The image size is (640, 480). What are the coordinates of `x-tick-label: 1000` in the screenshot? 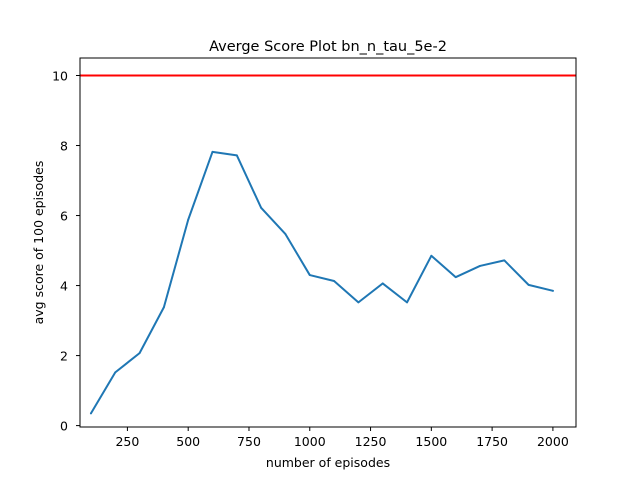 It's located at (310, 441).